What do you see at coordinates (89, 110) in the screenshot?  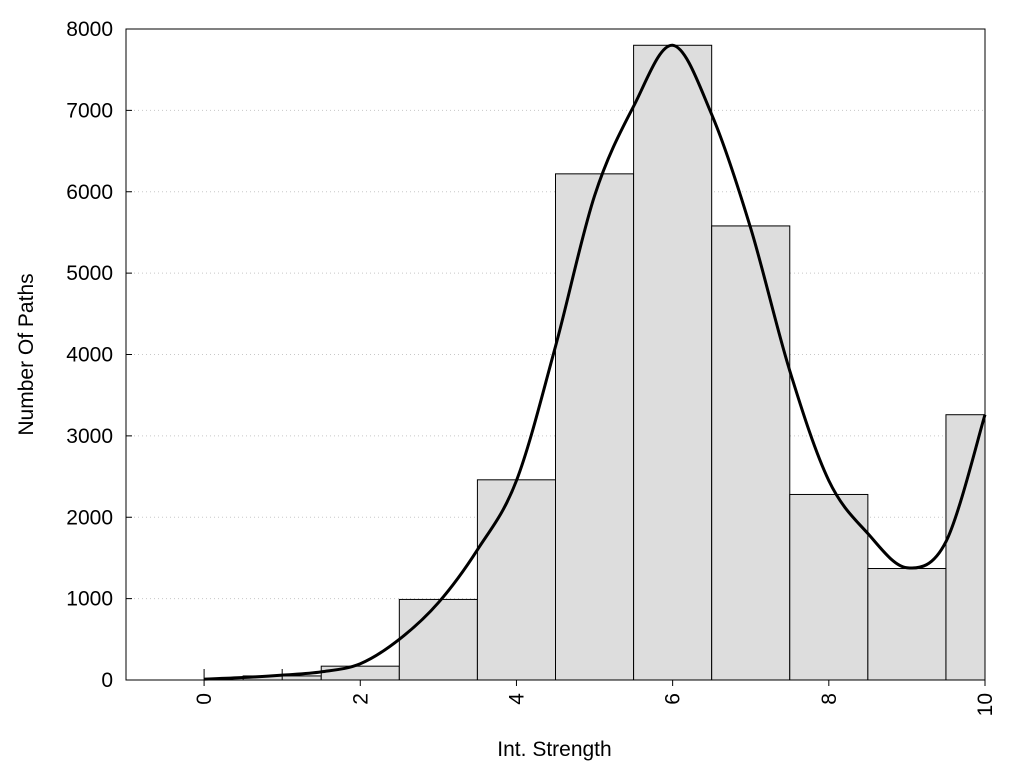 I see `y-tick-label: 7000` at bounding box center [89, 110].